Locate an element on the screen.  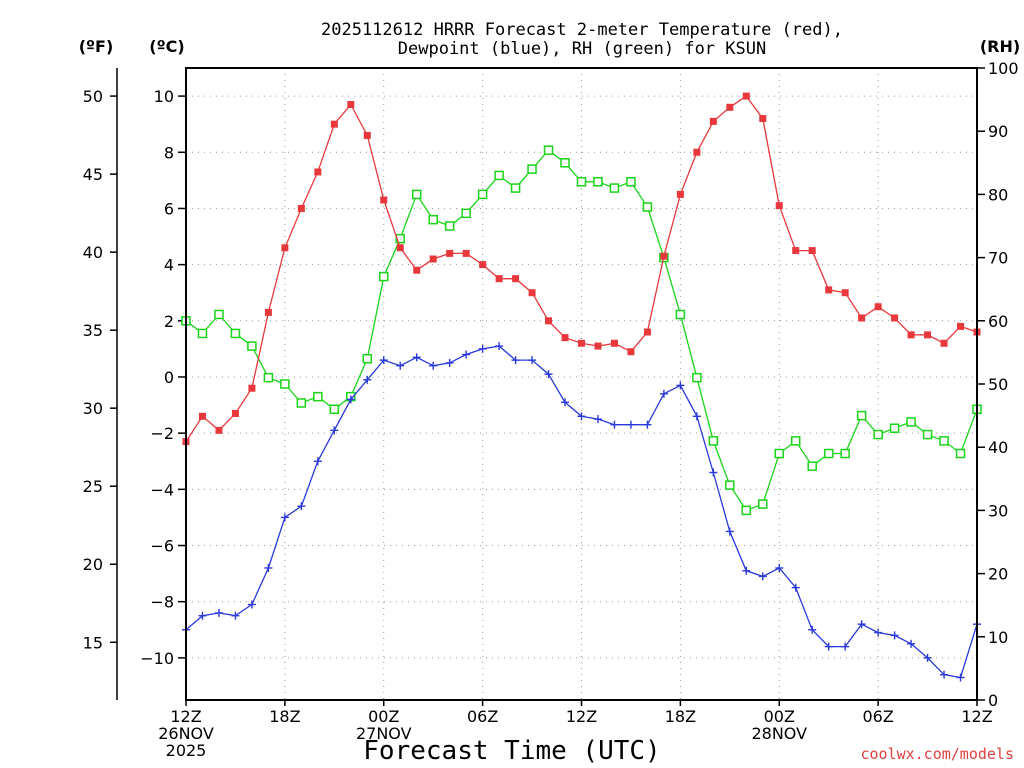
rh-unit-label: (RH) is located at coordinates (1000, 46).